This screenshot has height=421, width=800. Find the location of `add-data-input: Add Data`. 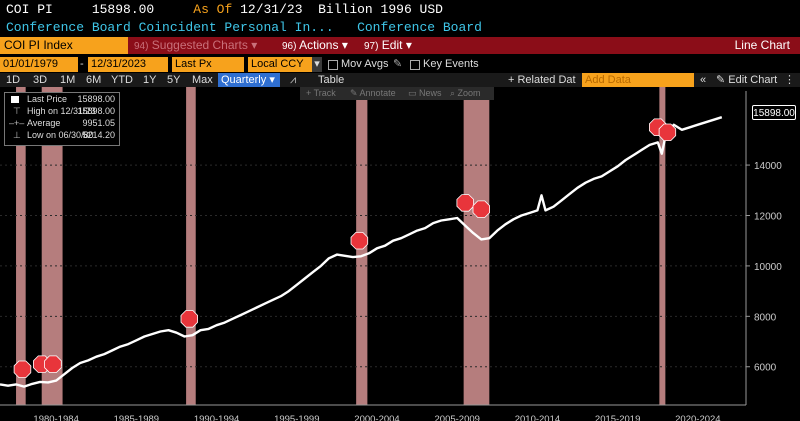

add-data-input: Add Data is located at coordinates (638, 80).